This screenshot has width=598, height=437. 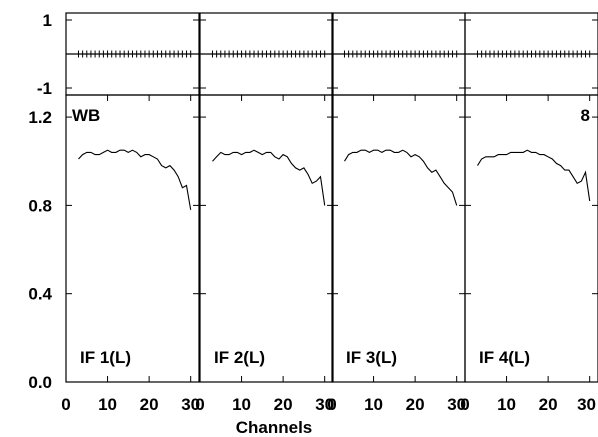 What do you see at coordinates (585, 115) in the screenshot?
I see `corner-label-right: 8` at bounding box center [585, 115].